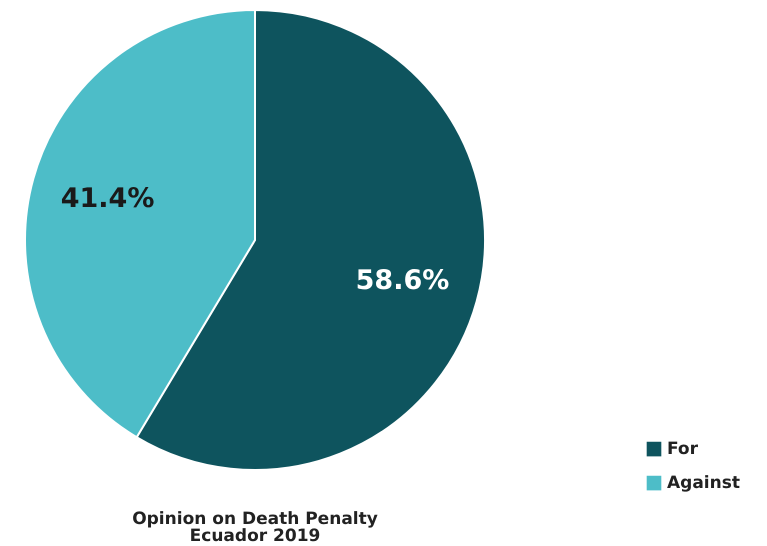  What do you see at coordinates (403, 280) in the screenshot?
I see `data-label: 58.6%` at bounding box center [403, 280].